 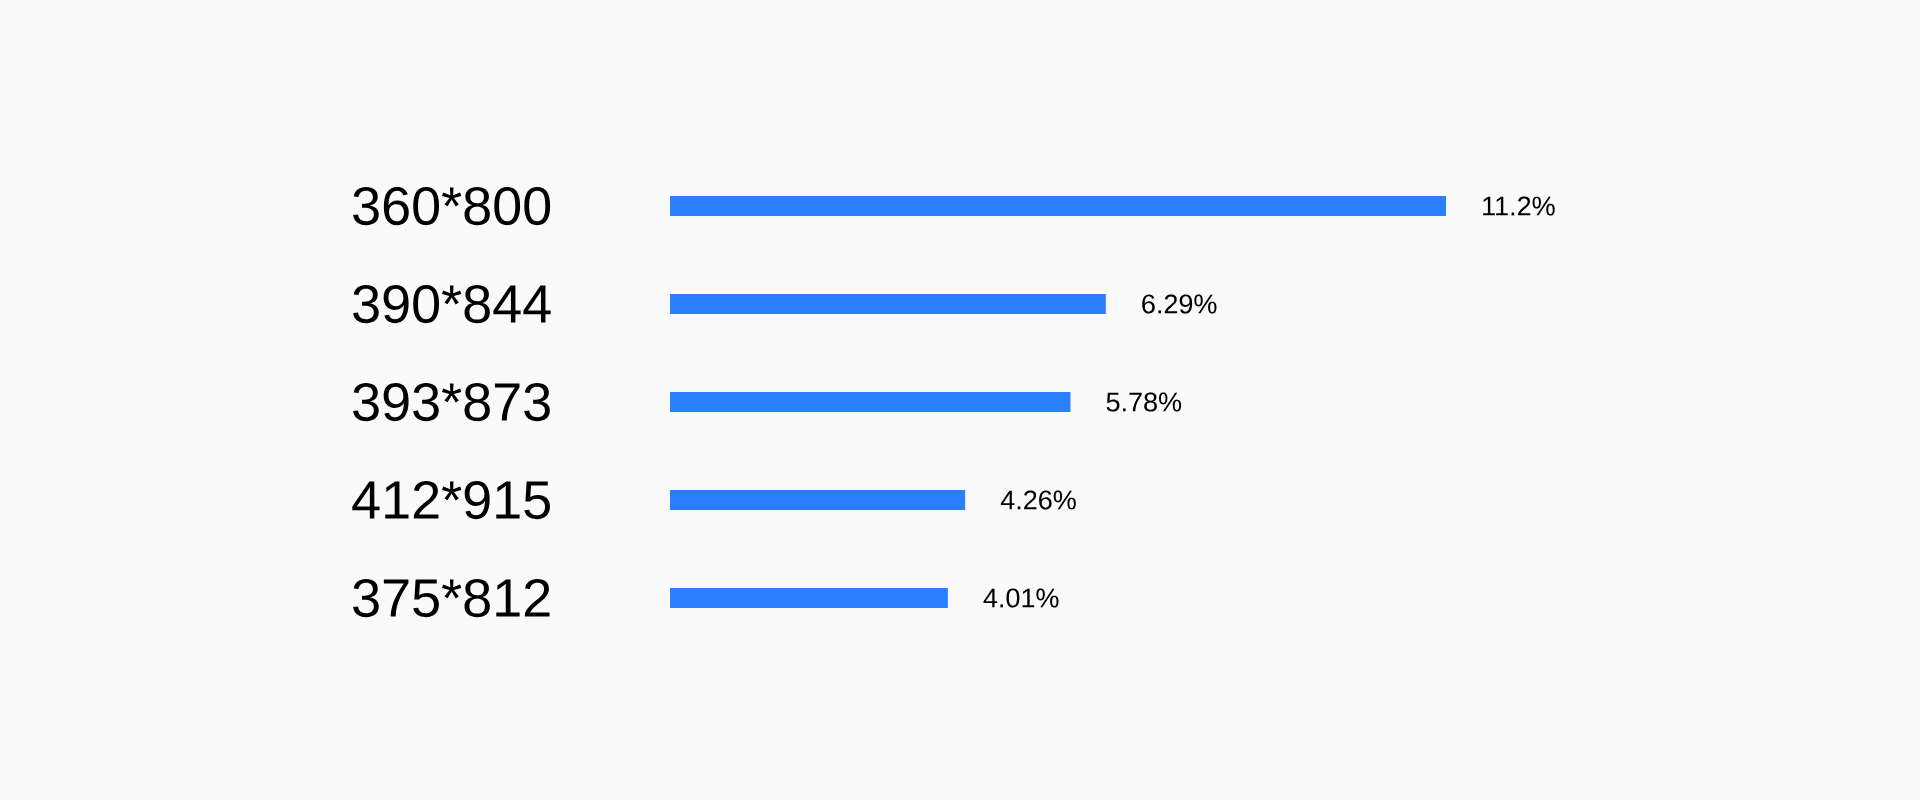 What do you see at coordinates (1038, 500) in the screenshot?
I see `data-label: 4.26%` at bounding box center [1038, 500].